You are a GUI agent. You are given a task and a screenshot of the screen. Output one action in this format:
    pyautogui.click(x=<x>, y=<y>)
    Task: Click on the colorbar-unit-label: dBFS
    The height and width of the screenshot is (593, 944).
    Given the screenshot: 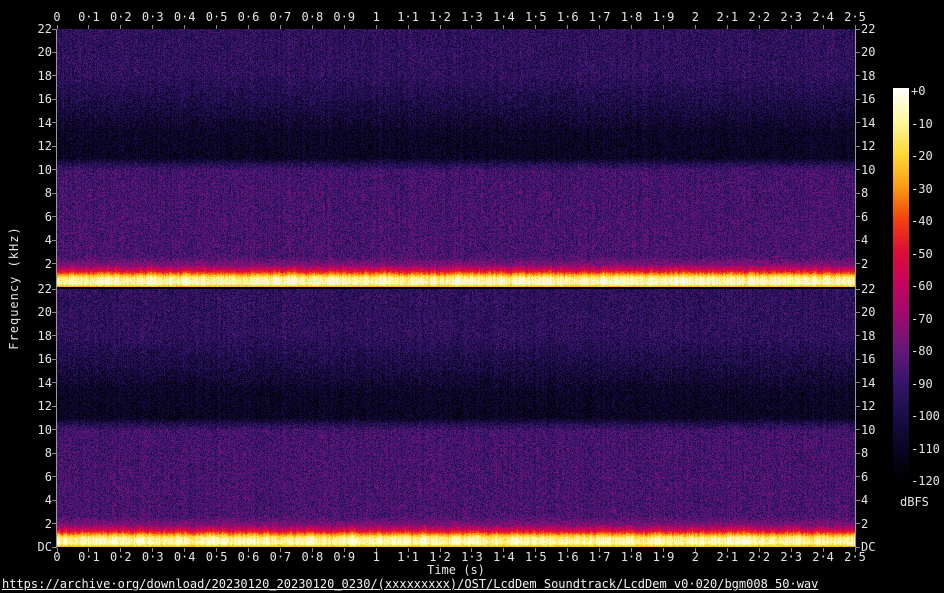 What is the action you would take?
    pyautogui.click(x=914, y=502)
    